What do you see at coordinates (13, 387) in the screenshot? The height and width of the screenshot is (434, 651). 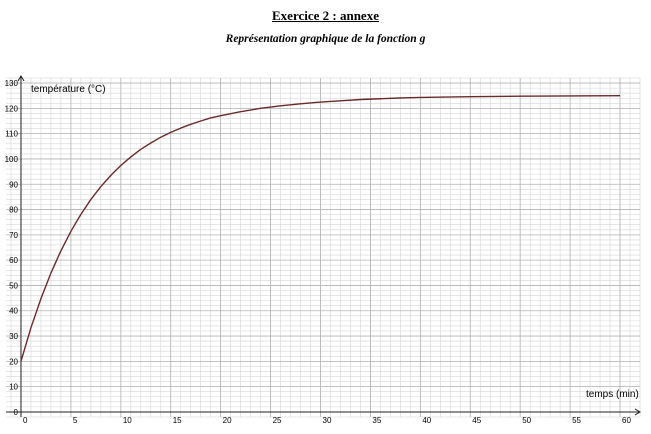 I see `y-tick-label: 10` at bounding box center [13, 387].